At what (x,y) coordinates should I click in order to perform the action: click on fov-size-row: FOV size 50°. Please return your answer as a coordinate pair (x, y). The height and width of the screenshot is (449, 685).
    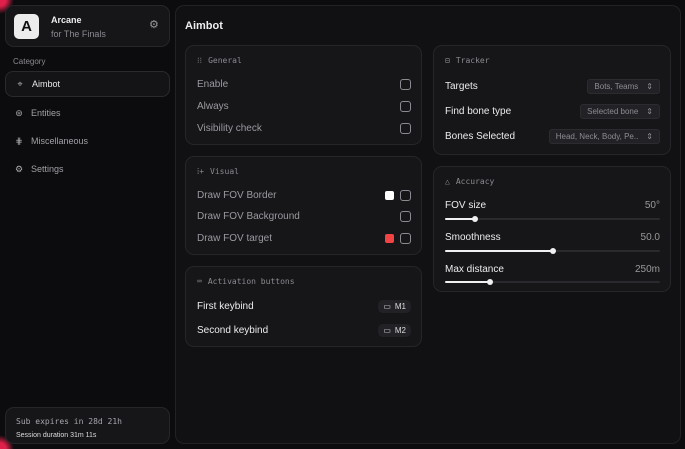
    Looking at the image, I should click on (552, 205).